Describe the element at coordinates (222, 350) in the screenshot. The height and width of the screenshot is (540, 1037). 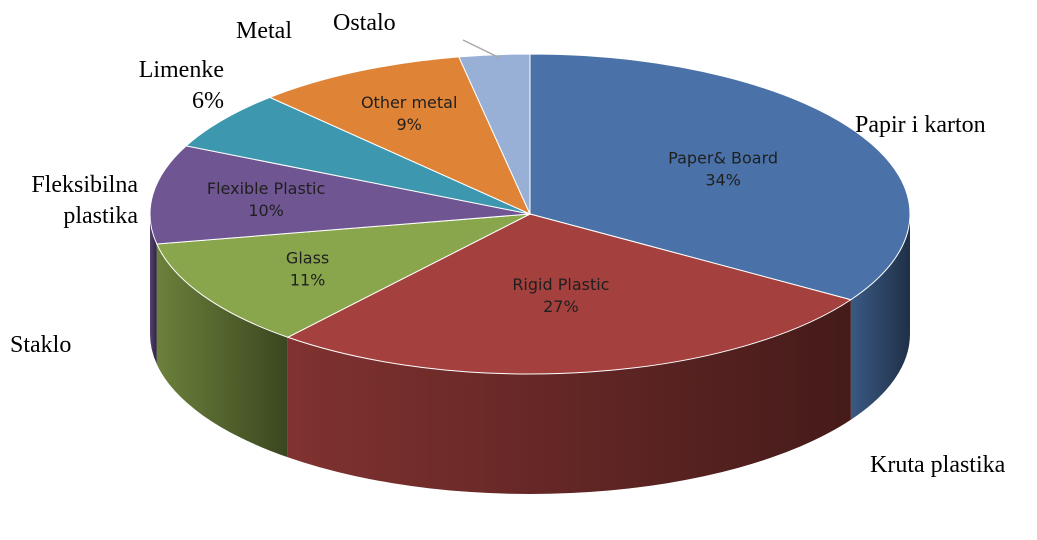
I see `pie-side-glass` at that location.